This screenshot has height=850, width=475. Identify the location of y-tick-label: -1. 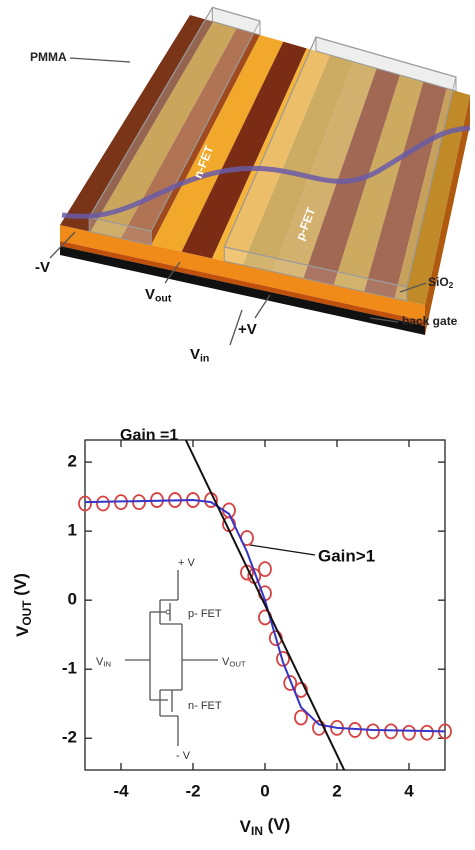
(69, 668).